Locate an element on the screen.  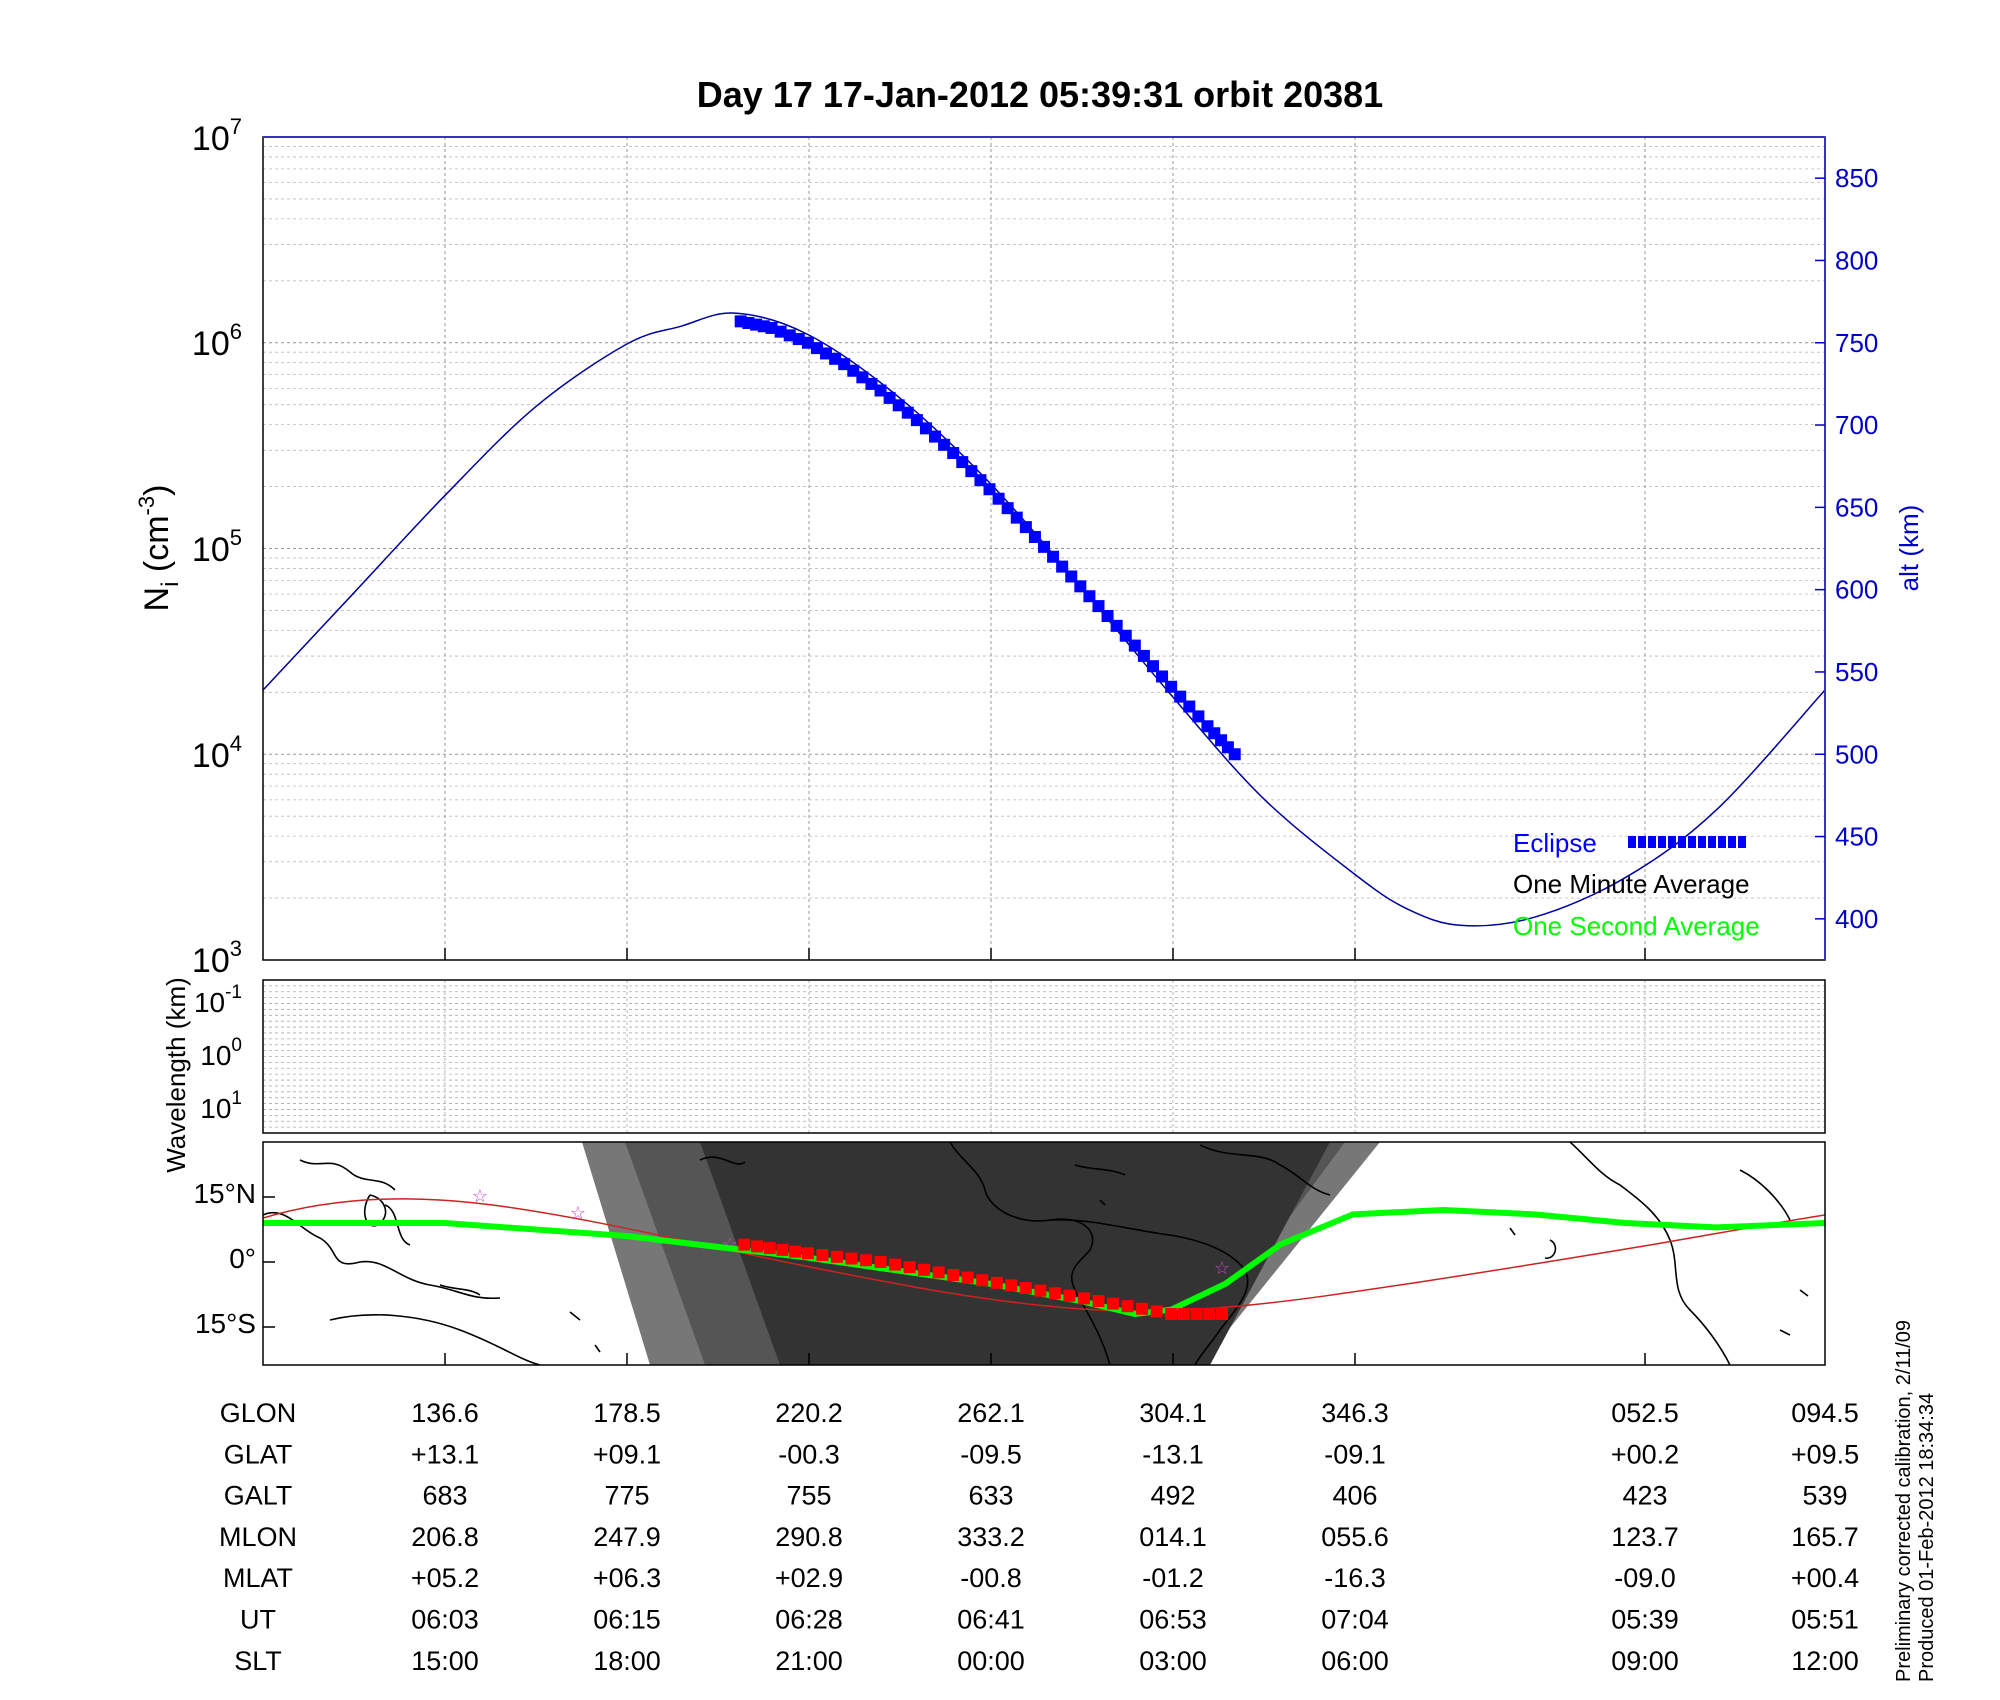
table-cell: 165.7 is located at coordinates (1825, 1537).